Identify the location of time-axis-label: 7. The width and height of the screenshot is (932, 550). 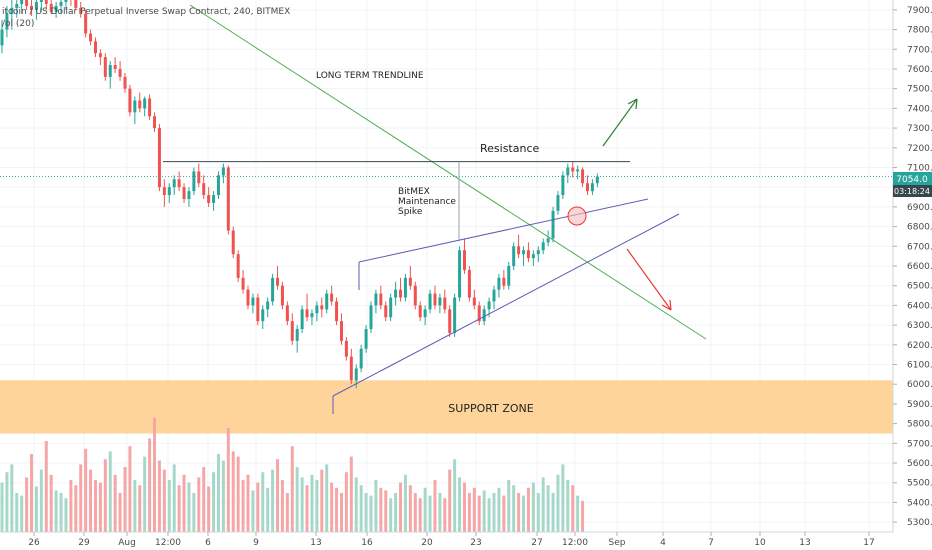
(711, 543).